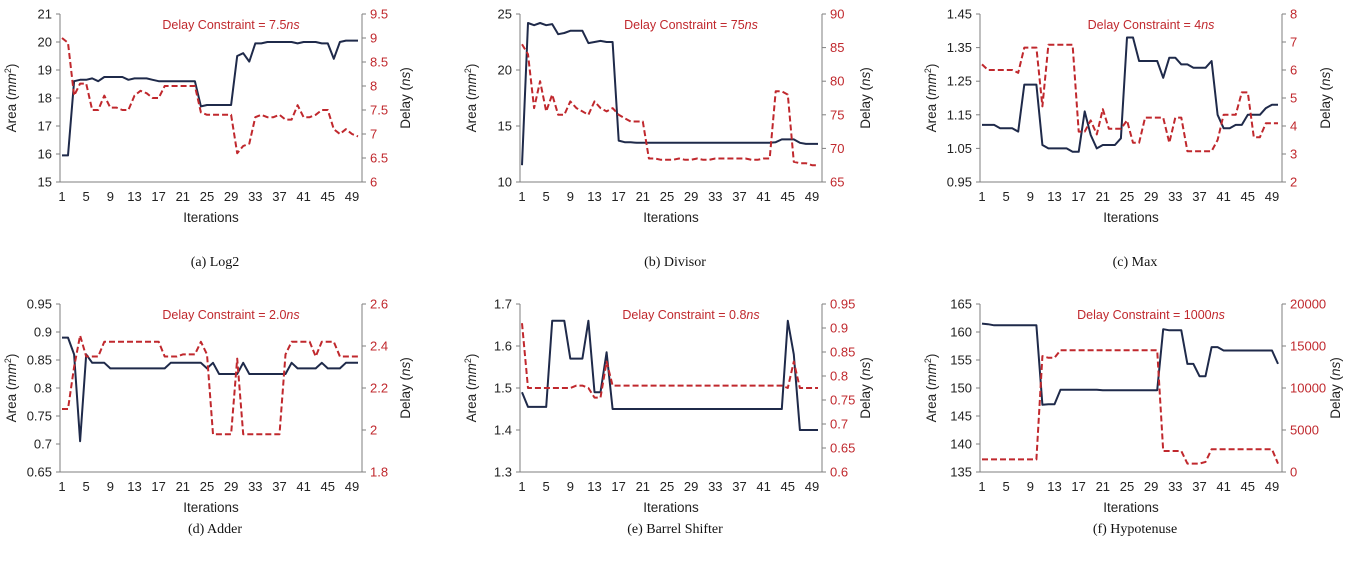  I want to click on y2-tick-label: 75, so click(837, 114).